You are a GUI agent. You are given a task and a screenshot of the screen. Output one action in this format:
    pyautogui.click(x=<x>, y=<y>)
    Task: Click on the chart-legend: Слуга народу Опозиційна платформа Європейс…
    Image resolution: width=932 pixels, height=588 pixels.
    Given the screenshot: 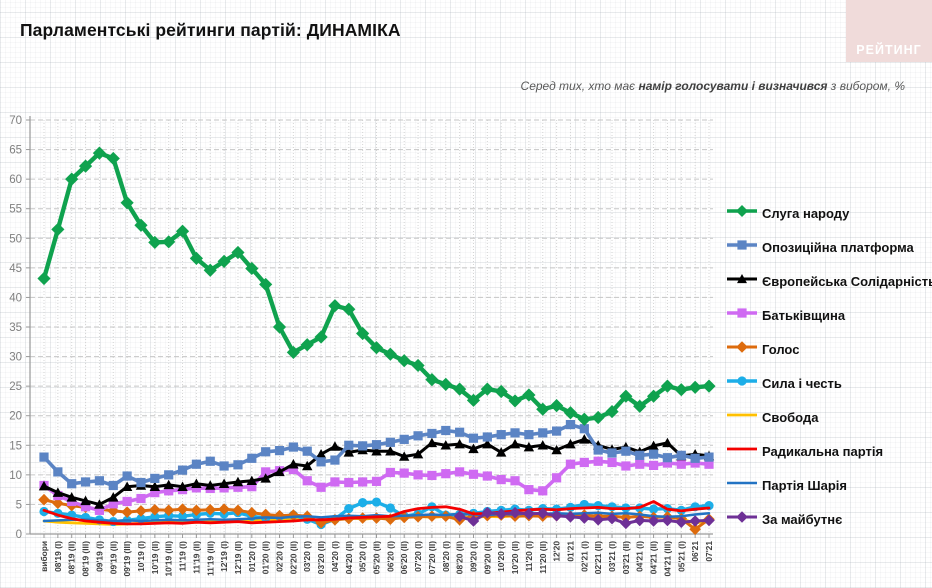 What is the action you would take?
    pyautogui.click(x=829, y=366)
    